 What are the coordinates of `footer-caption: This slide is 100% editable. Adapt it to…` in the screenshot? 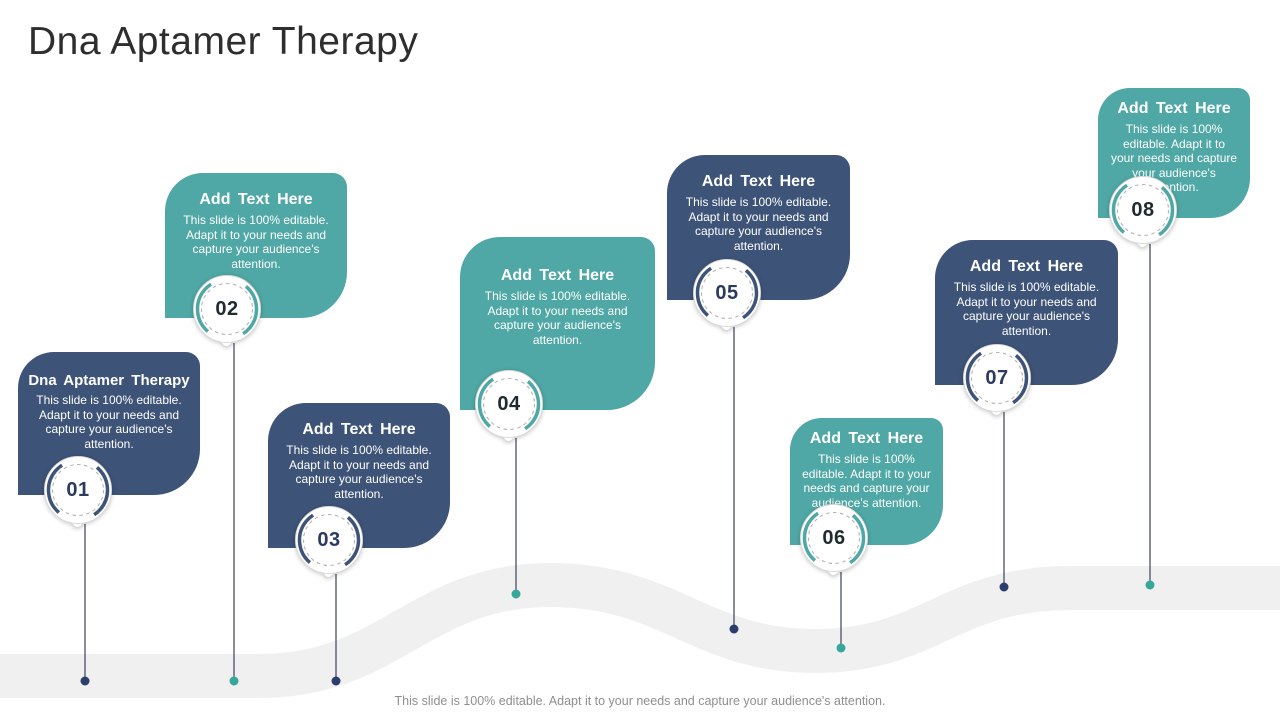 It's located at (640, 701).